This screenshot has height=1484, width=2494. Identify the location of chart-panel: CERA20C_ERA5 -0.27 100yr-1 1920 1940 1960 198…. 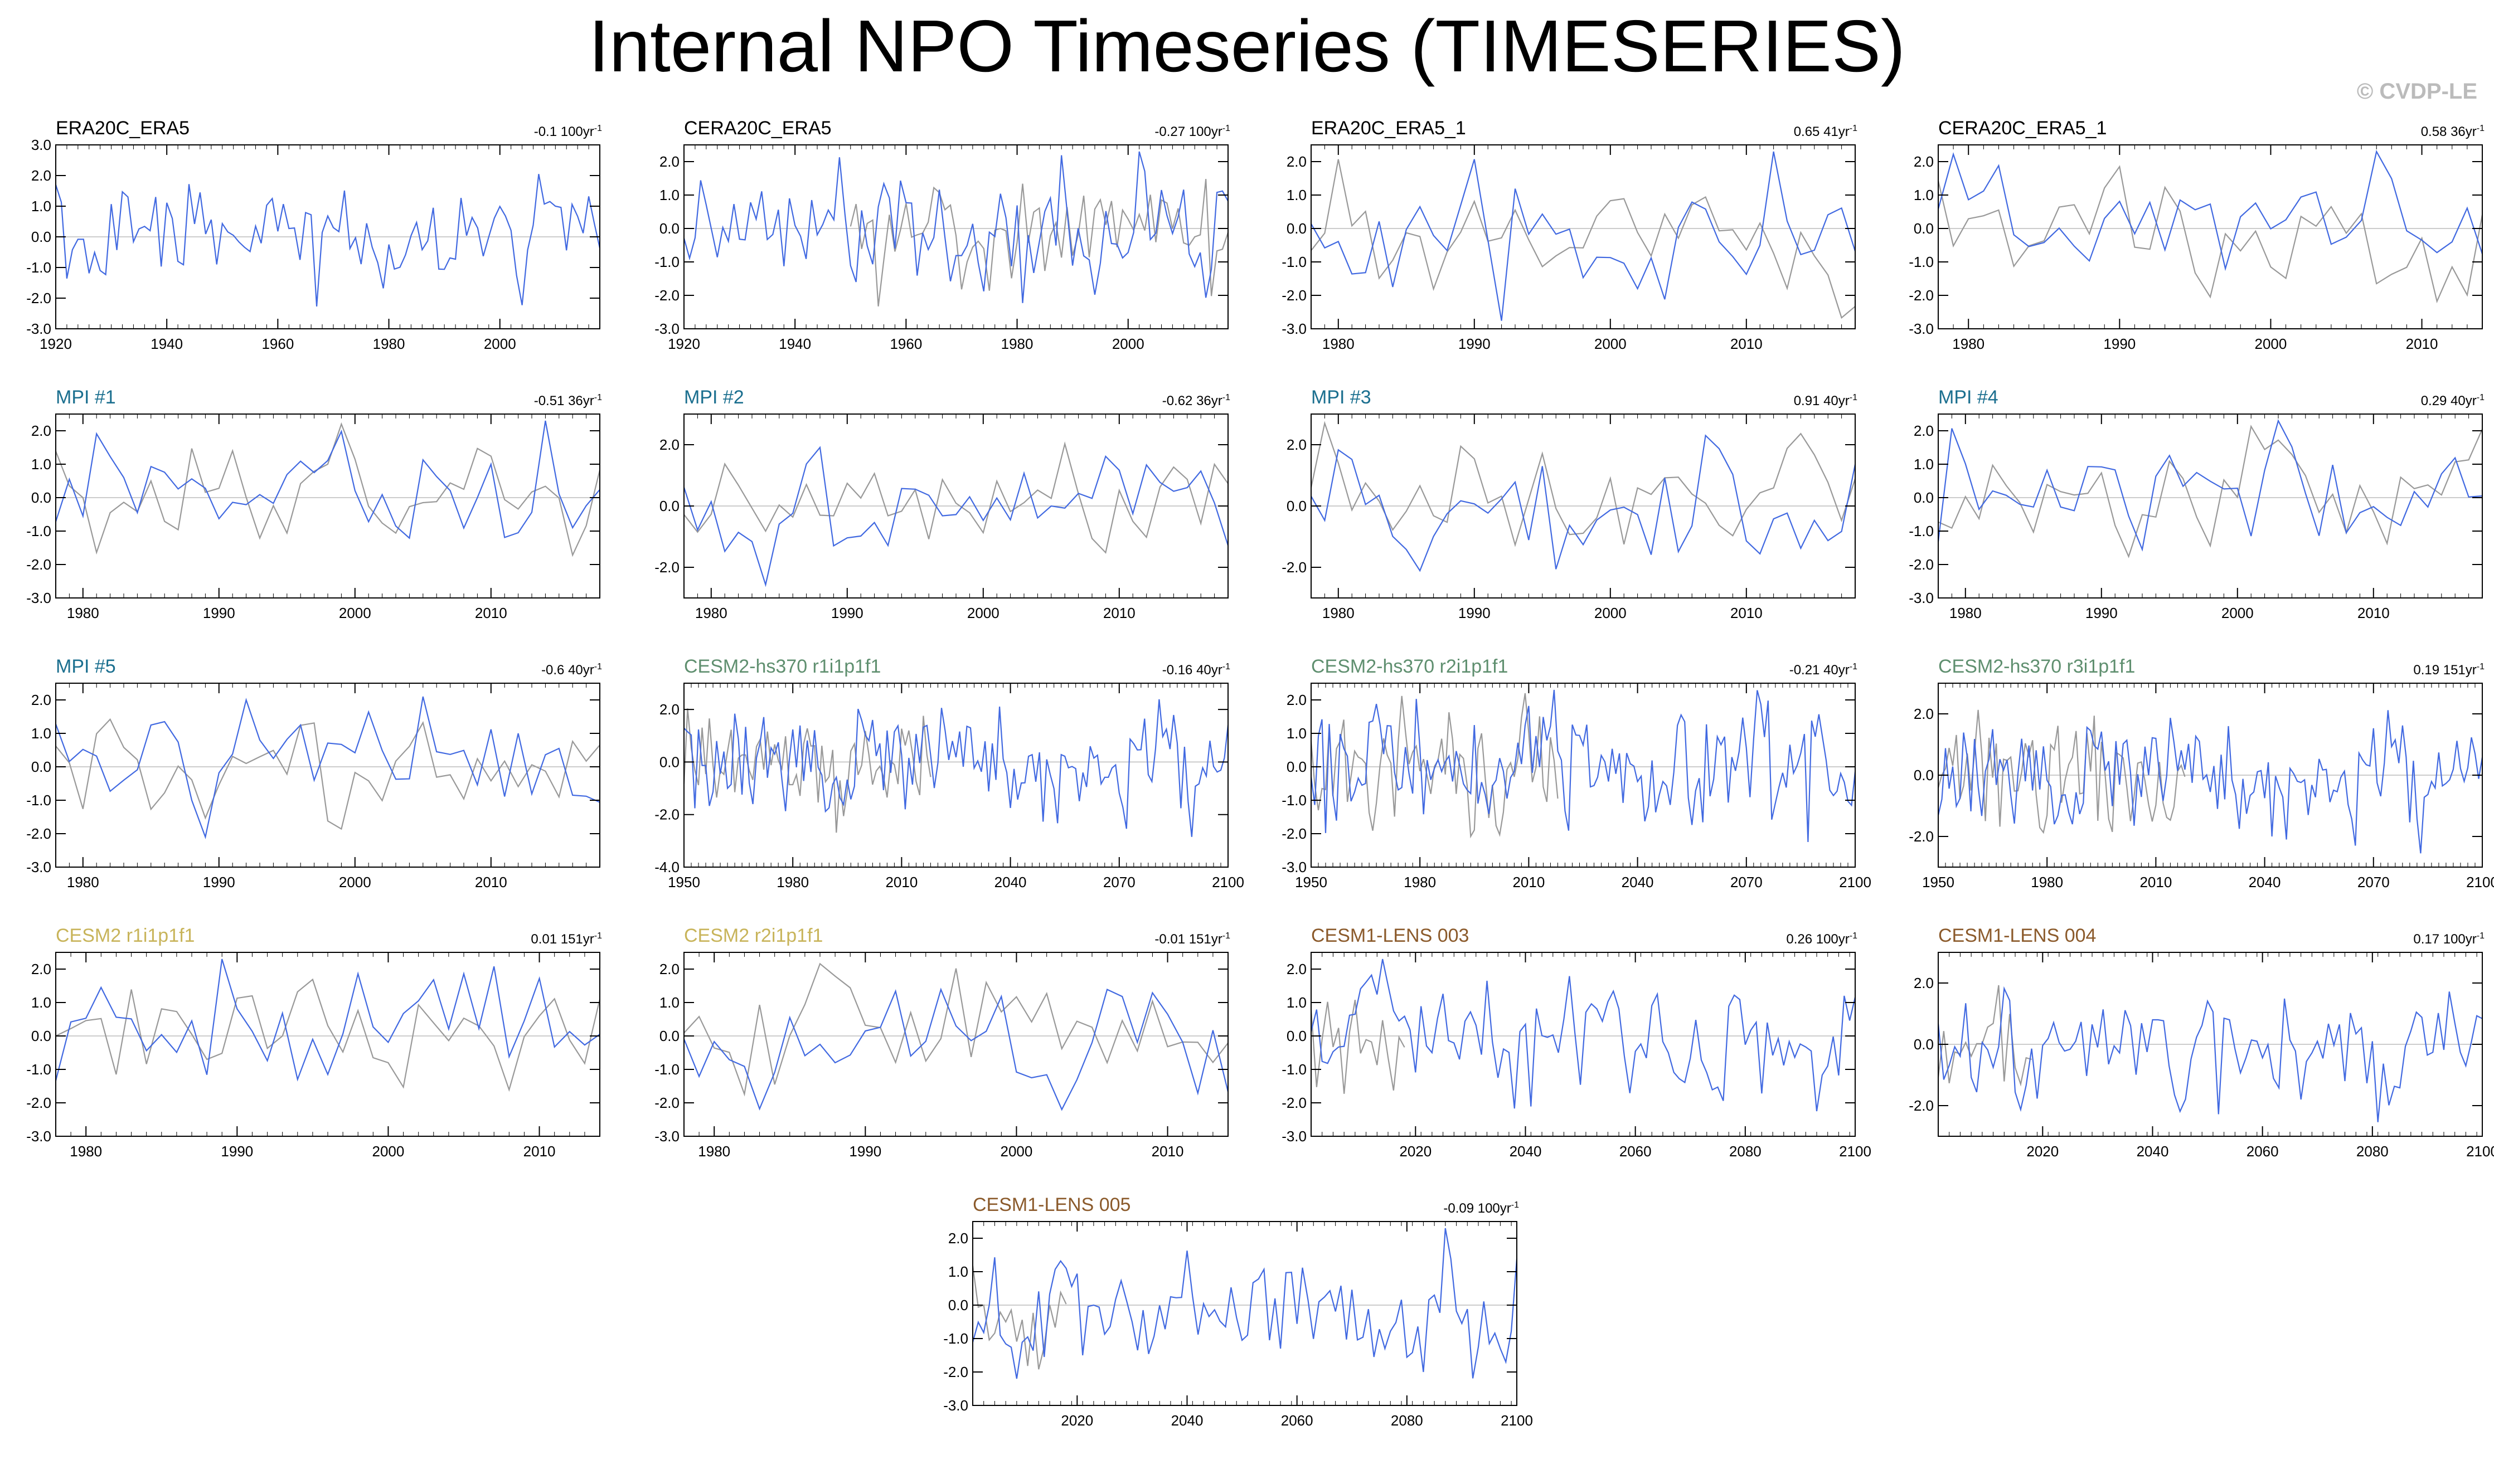
(935, 251).